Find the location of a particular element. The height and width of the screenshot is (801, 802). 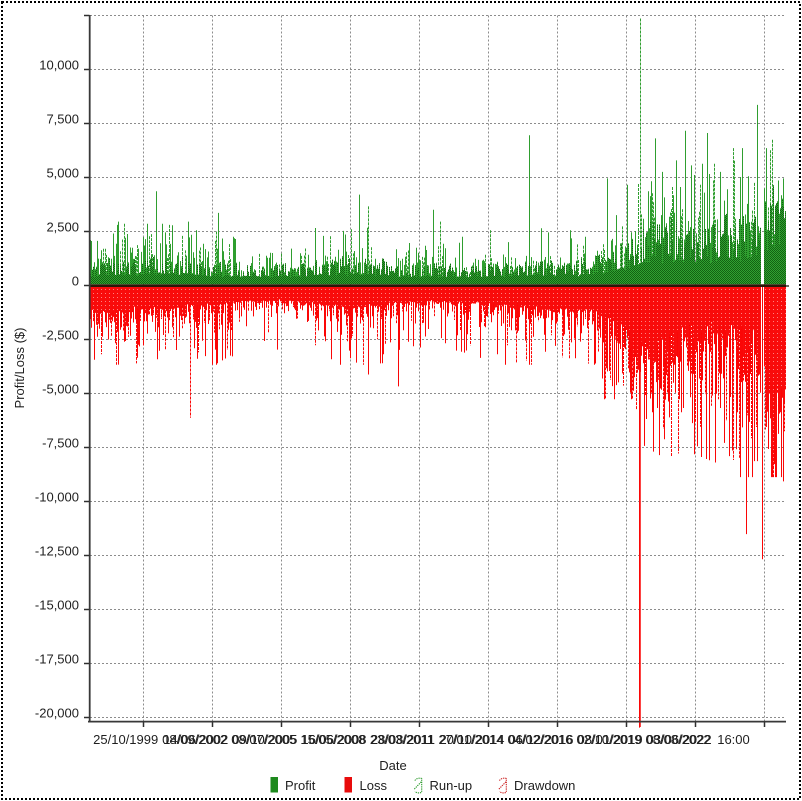

svg-text: Run-up is located at coordinates (451, 785).